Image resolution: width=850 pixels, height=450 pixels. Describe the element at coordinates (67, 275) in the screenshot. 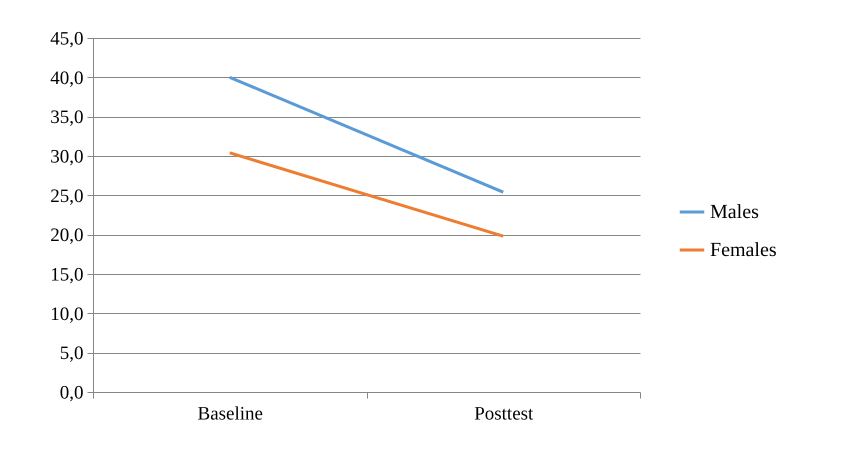

I see `y-tick-label: 15,0` at that location.